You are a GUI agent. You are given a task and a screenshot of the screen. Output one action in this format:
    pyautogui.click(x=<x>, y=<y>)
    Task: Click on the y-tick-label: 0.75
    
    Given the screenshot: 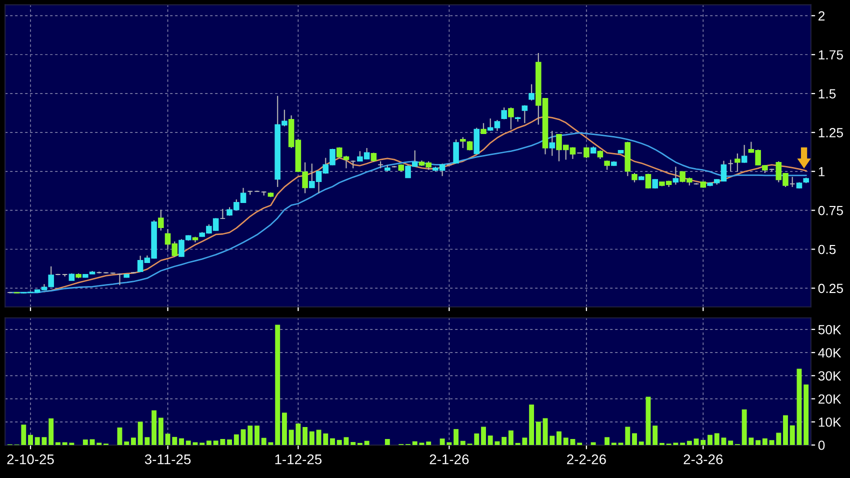 What is the action you would take?
    pyautogui.click(x=830, y=211)
    